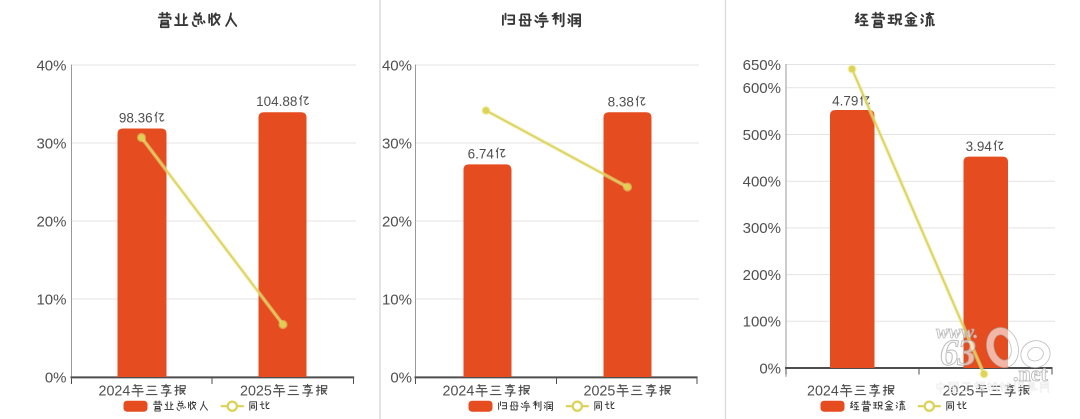  I want to click on svg-text: 63, so click(958, 353).